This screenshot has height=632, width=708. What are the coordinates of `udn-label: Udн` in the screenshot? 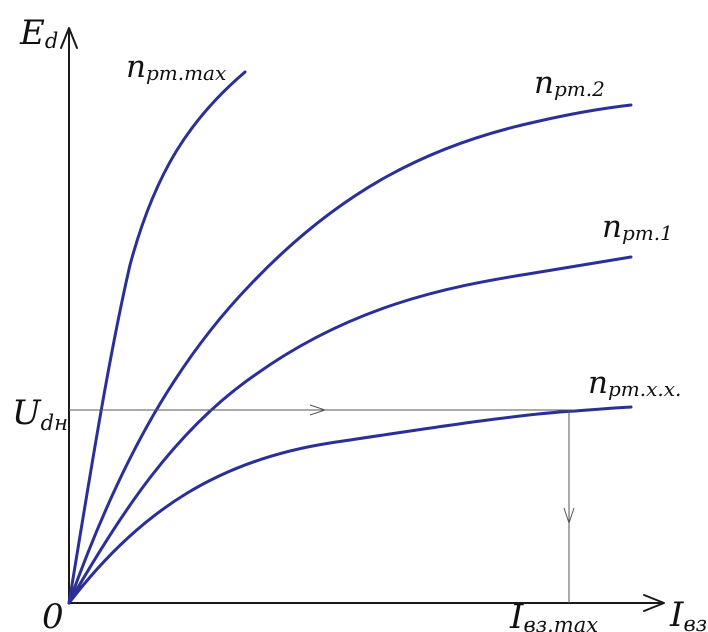 It's located at (40, 414).